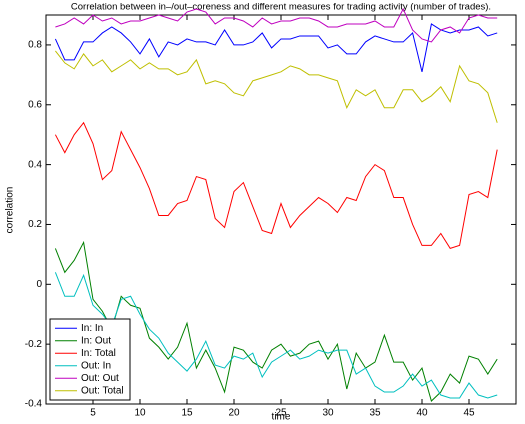 Image resolution: width=525 pixels, height=424 pixels. Describe the element at coordinates (281, 413) in the screenshot. I see `x-tick-label: 25` at that location.